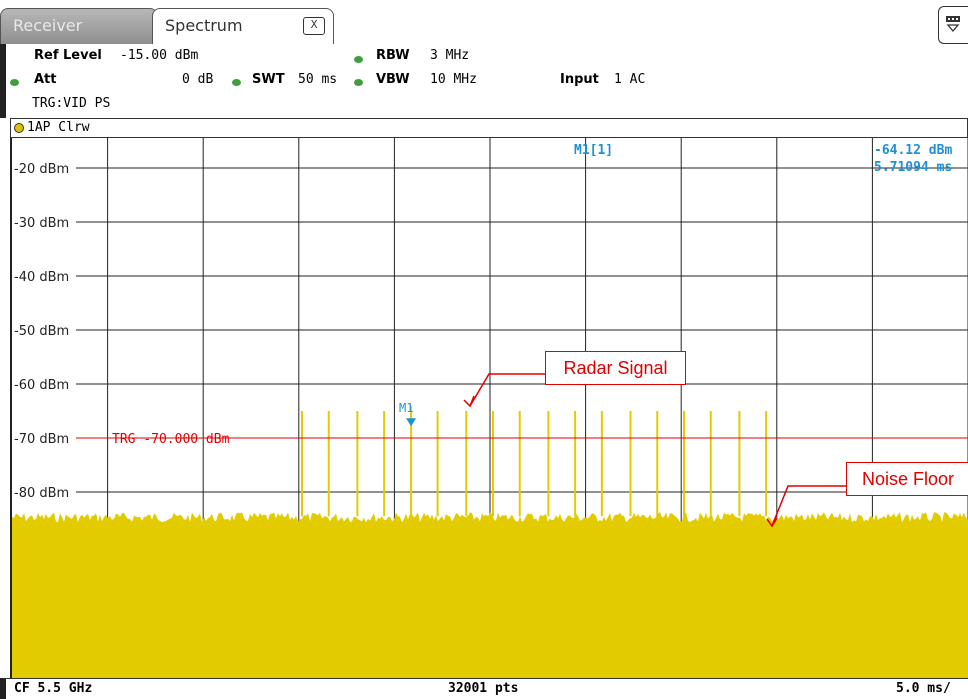  What do you see at coordinates (41, 385) in the screenshot?
I see `y-tick-label: -60 dBm` at bounding box center [41, 385].